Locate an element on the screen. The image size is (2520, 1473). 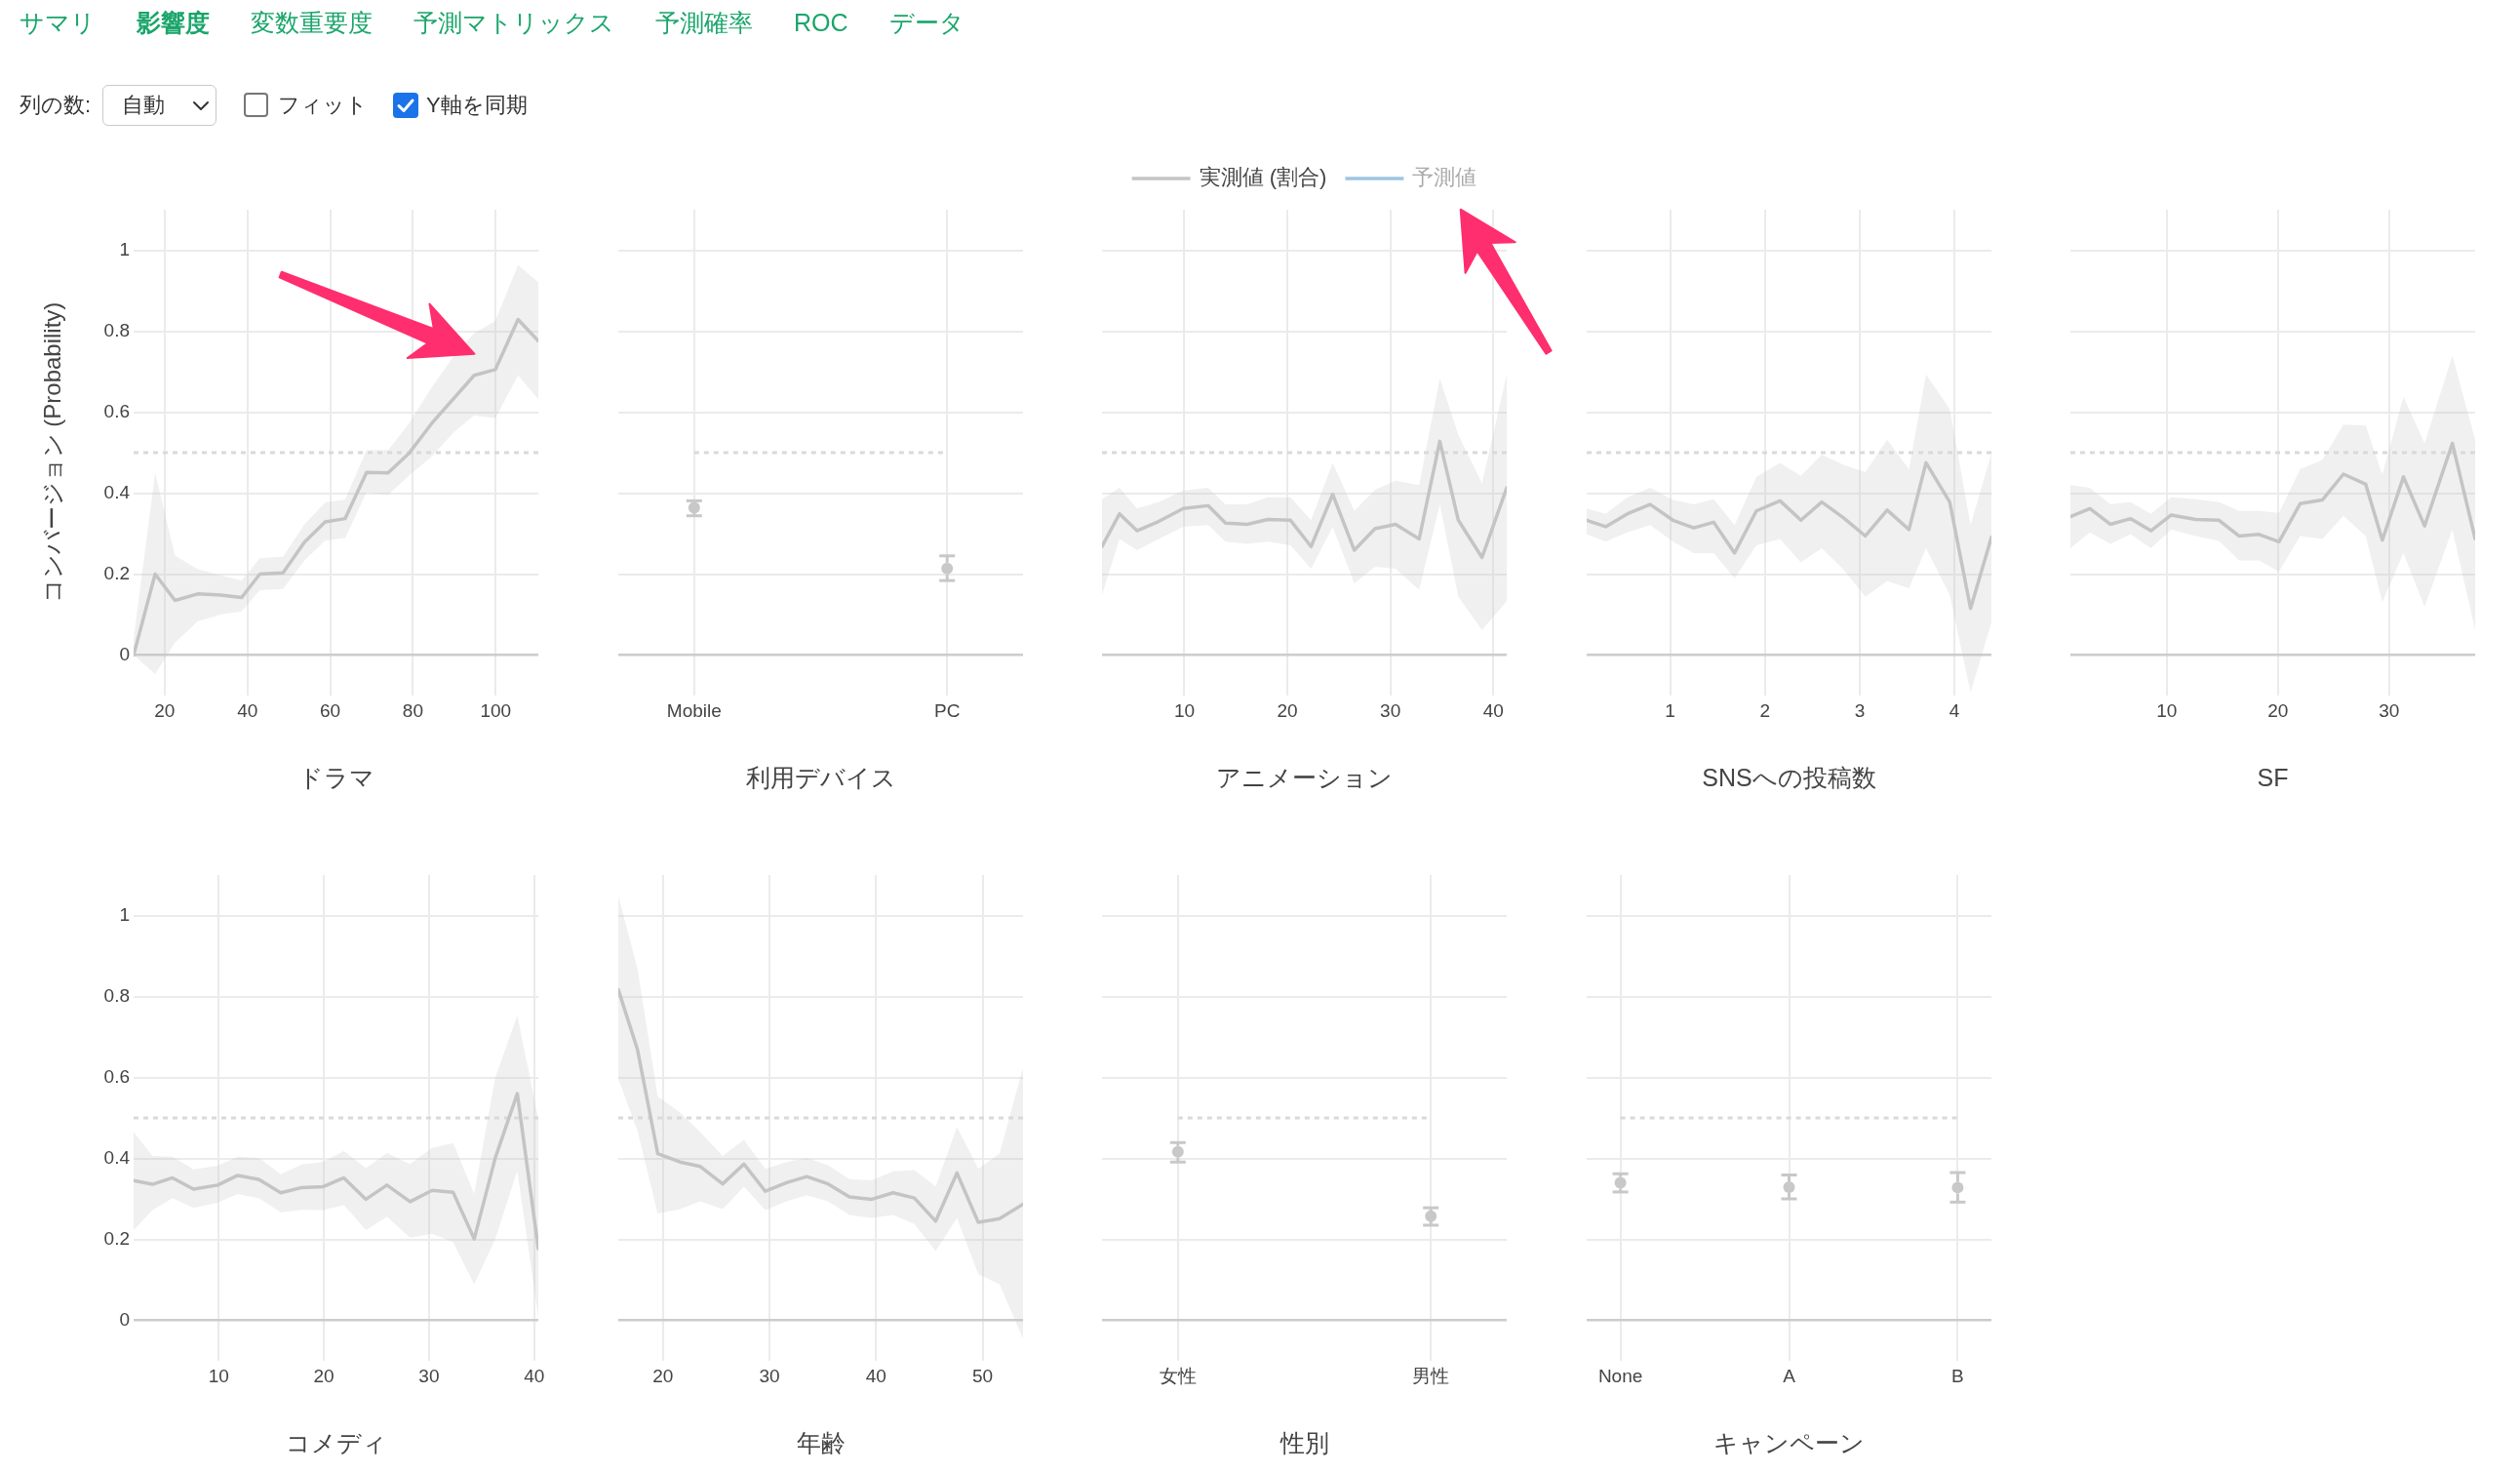
x-axis-title: ドラマ is located at coordinates (335, 777).